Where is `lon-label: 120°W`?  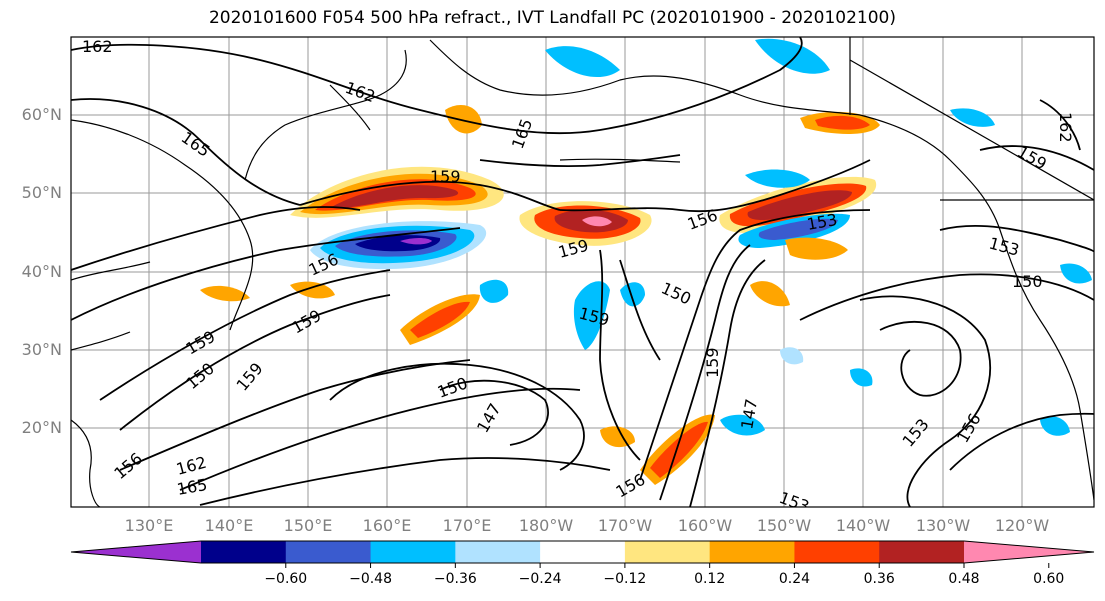
lon-label: 120°W is located at coordinates (1022, 525).